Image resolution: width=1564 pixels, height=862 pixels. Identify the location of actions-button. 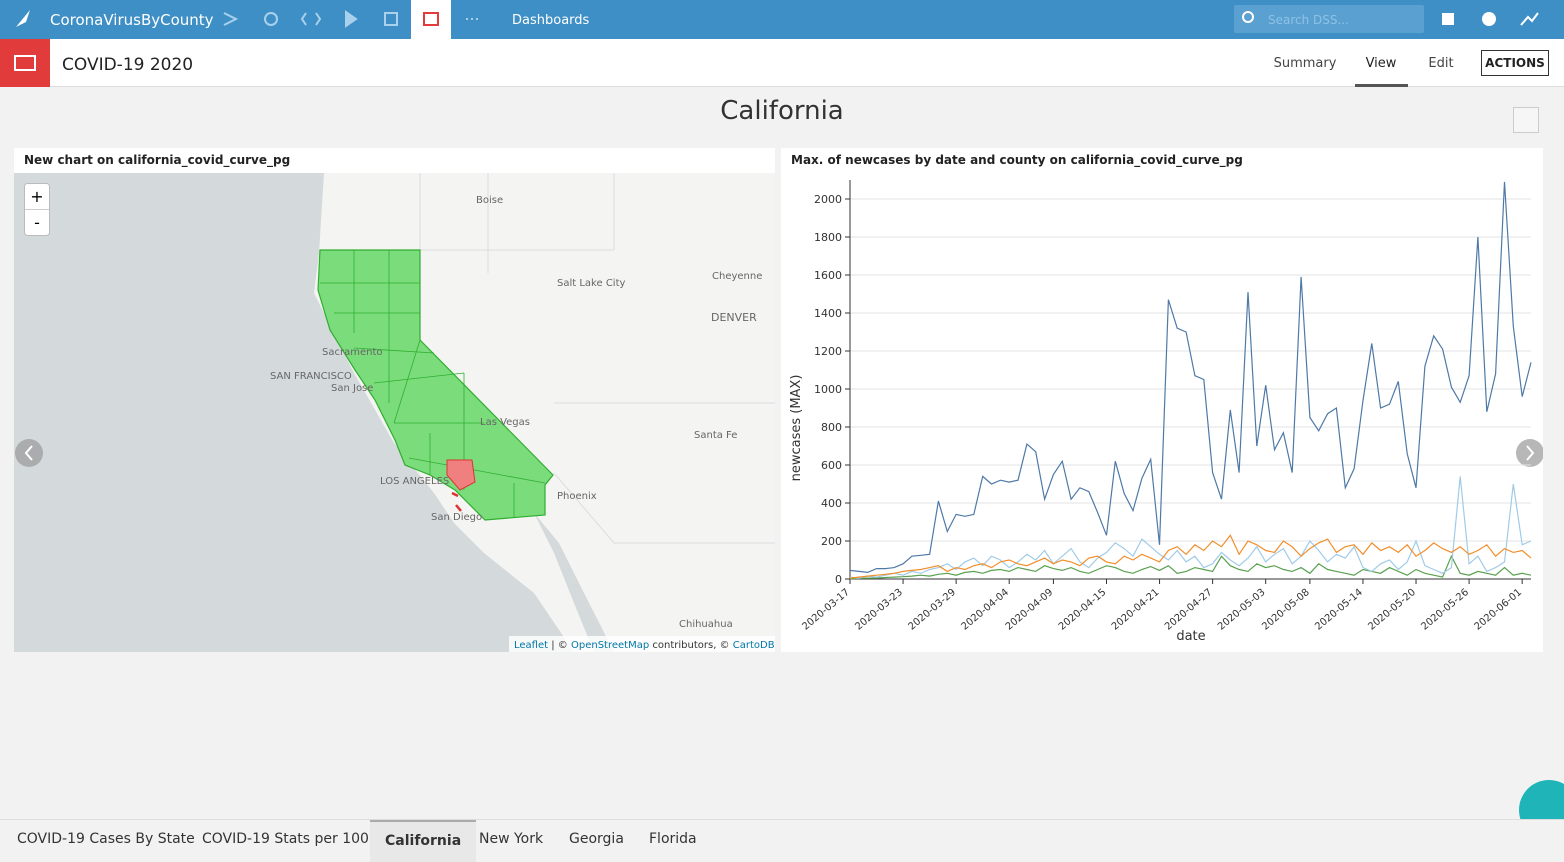
(1515, 63).